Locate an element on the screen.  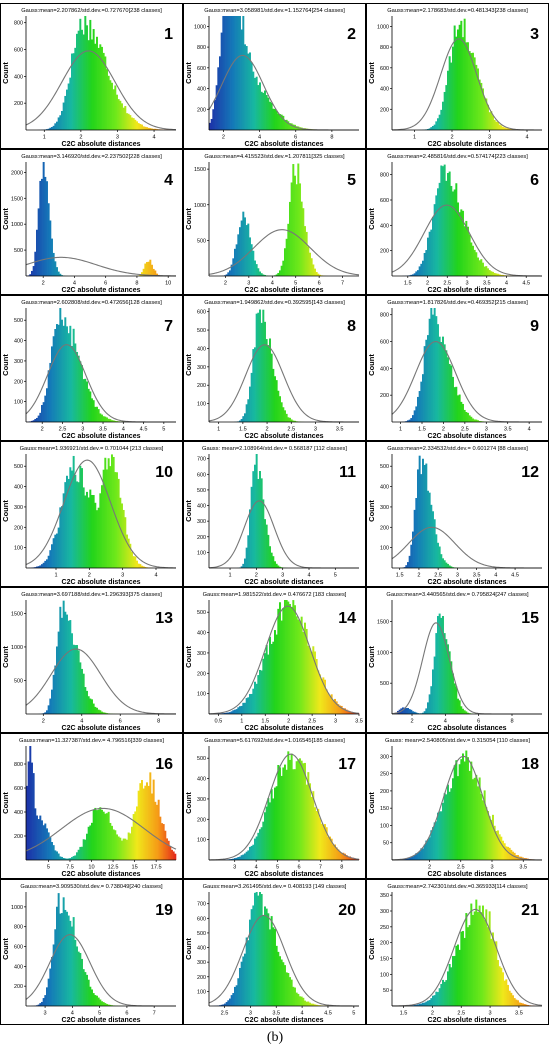
panel-number: 12 is located at coordinates (530, 472).